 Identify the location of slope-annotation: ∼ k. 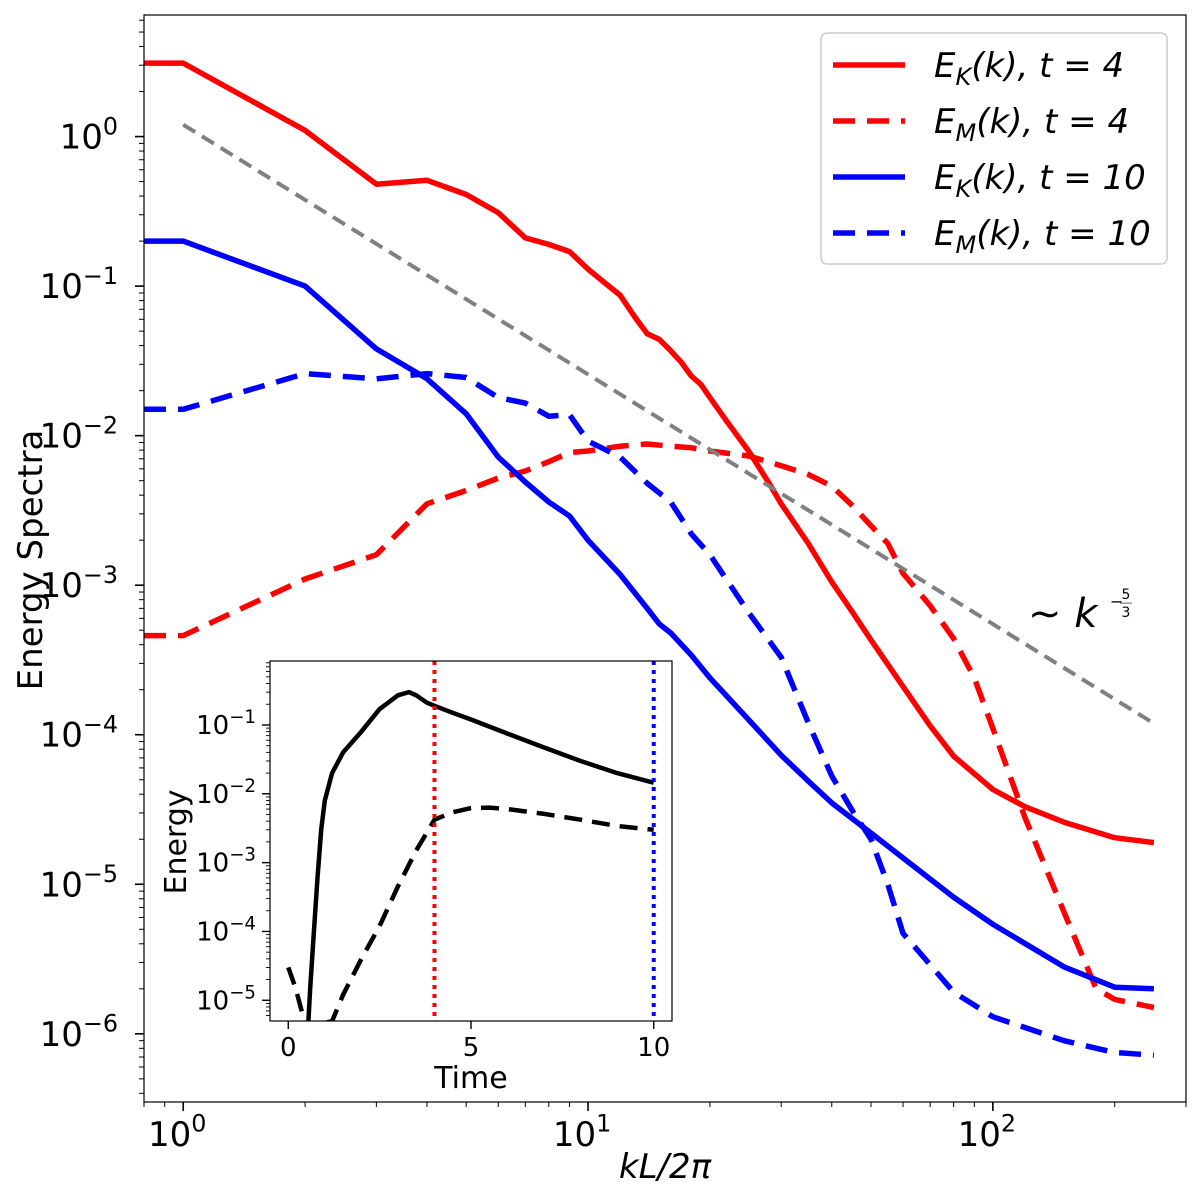
(1063, 614).